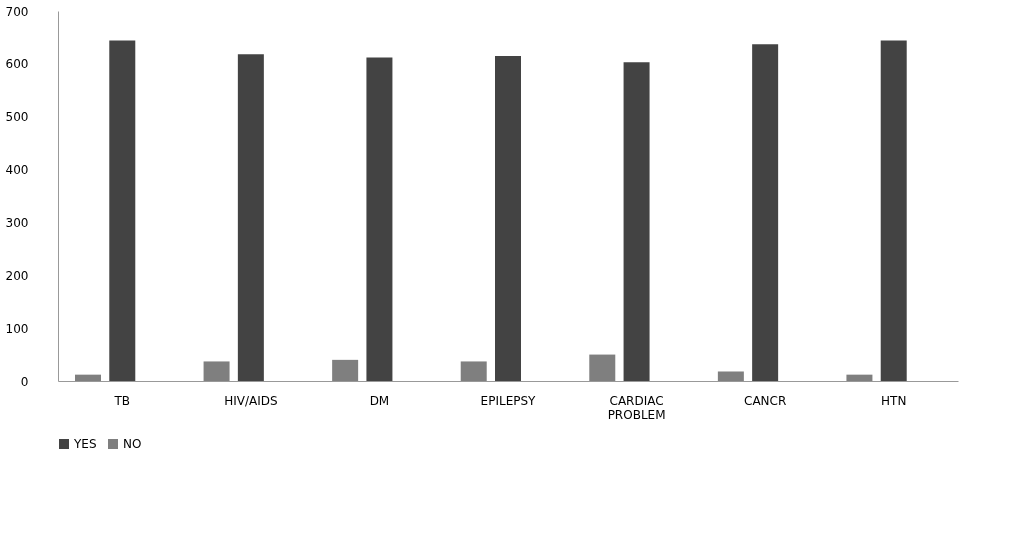 The width and height of the screenshot is (1022, 541). What do you see at coordinates (379, 400) in the screenshot?
I see `x-tick-label: DM` at bounding box center [379, 400].